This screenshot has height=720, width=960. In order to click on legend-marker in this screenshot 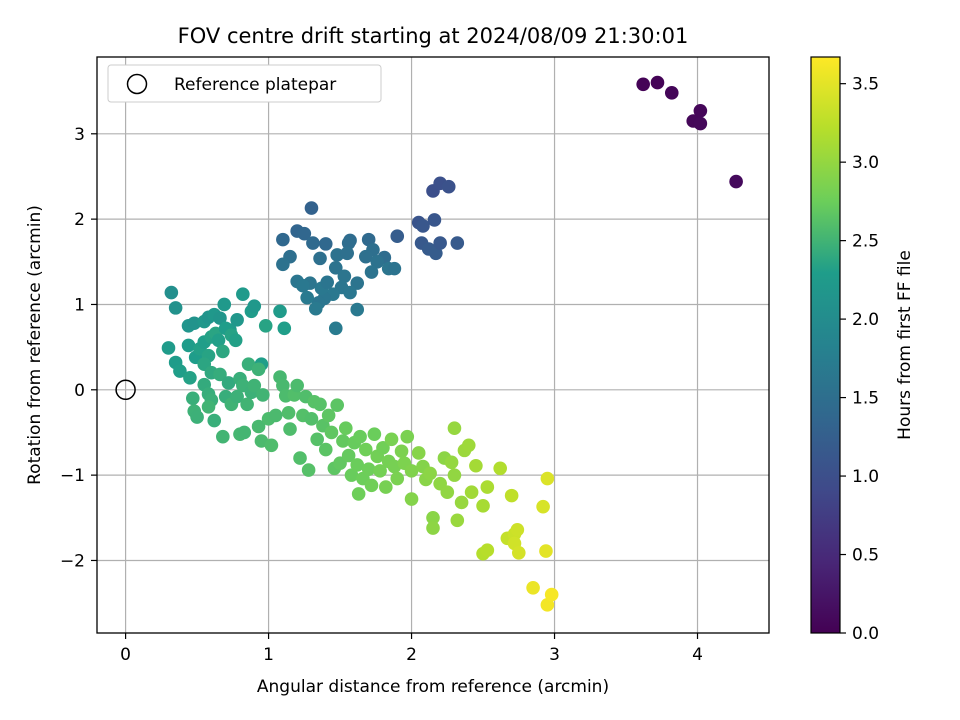, I will do `click(137, 84)`.